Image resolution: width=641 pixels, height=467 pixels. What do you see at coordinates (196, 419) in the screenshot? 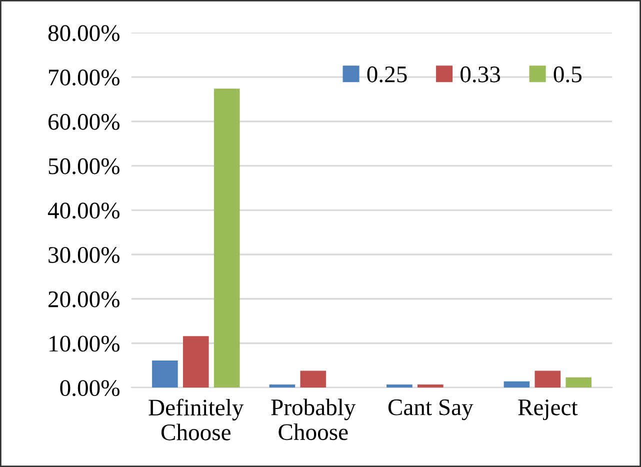
I see `x-tick-label: Definitely Choose` at bounding box center [196, 419].